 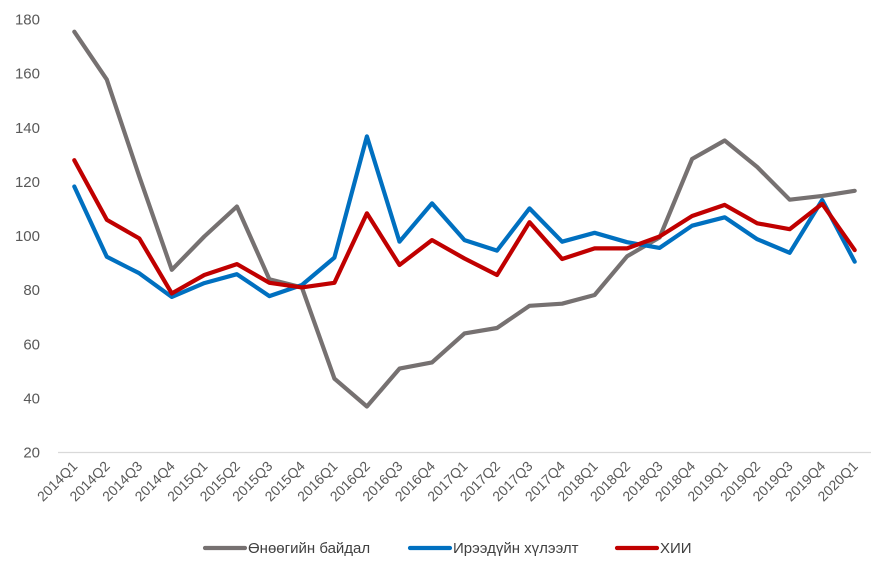 What do you see at coordinates (27, 74) in the screenshot?
I see `y-tick-label: 160` at bounding box center [27, 74].